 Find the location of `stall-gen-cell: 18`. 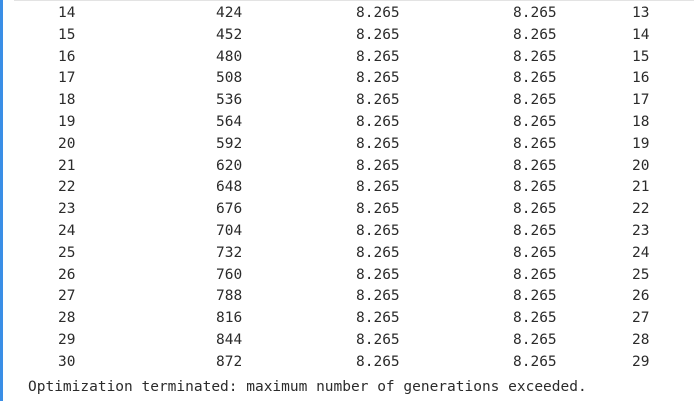

stall-gen-cell: 18 is located at coordinates (641, 121).